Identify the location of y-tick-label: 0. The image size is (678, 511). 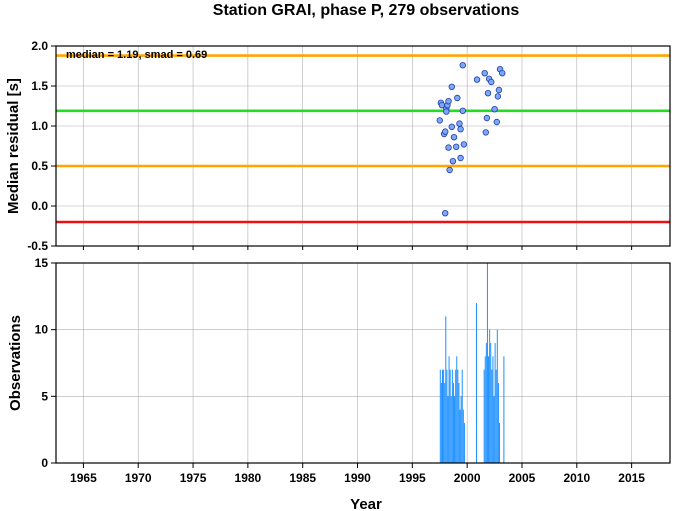
(44, 463).